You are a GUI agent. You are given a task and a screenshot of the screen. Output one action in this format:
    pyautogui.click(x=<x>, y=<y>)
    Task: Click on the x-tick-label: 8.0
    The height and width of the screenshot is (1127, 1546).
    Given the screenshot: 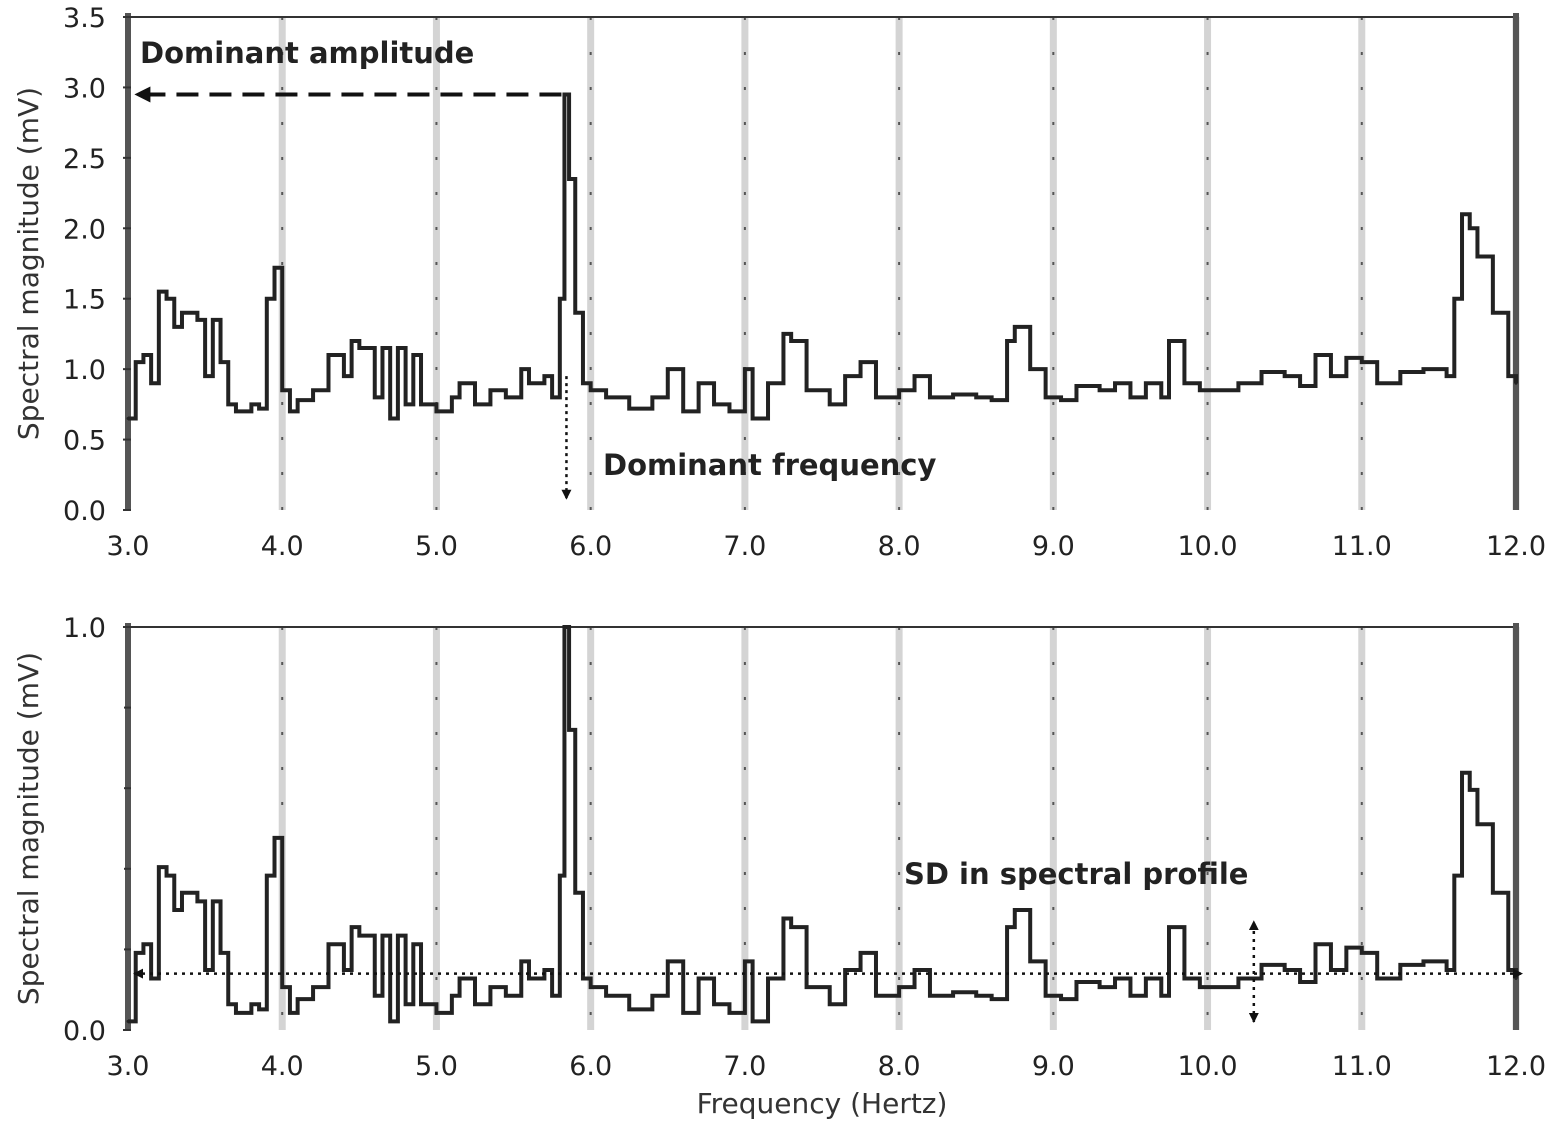 What is the action you would take?
    pyautogui.click(x=899, y=546)
    